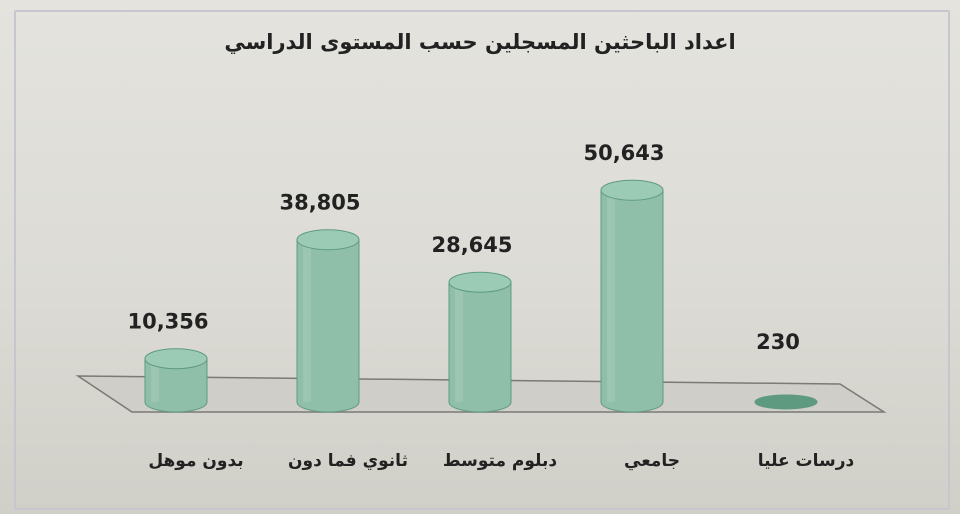 Image resolution: width=960 pixels, height=514 pixels. I want to click on value-label: 10,356, so click(167, 322).